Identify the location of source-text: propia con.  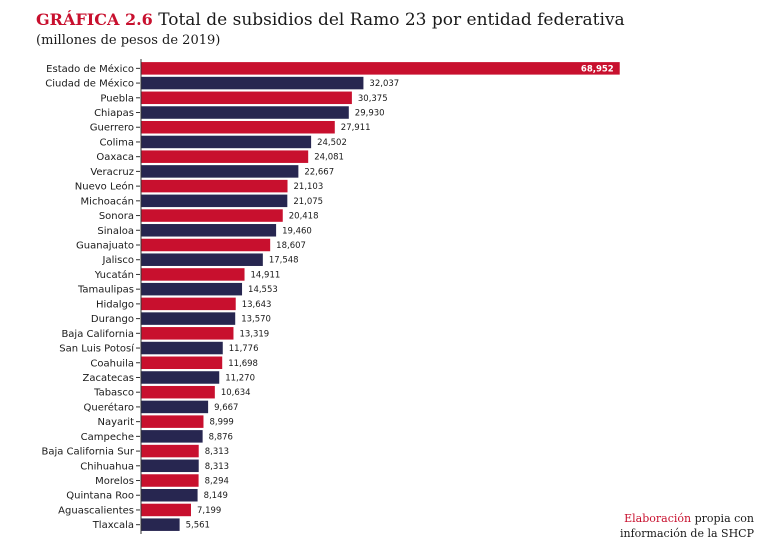
(724, 518).